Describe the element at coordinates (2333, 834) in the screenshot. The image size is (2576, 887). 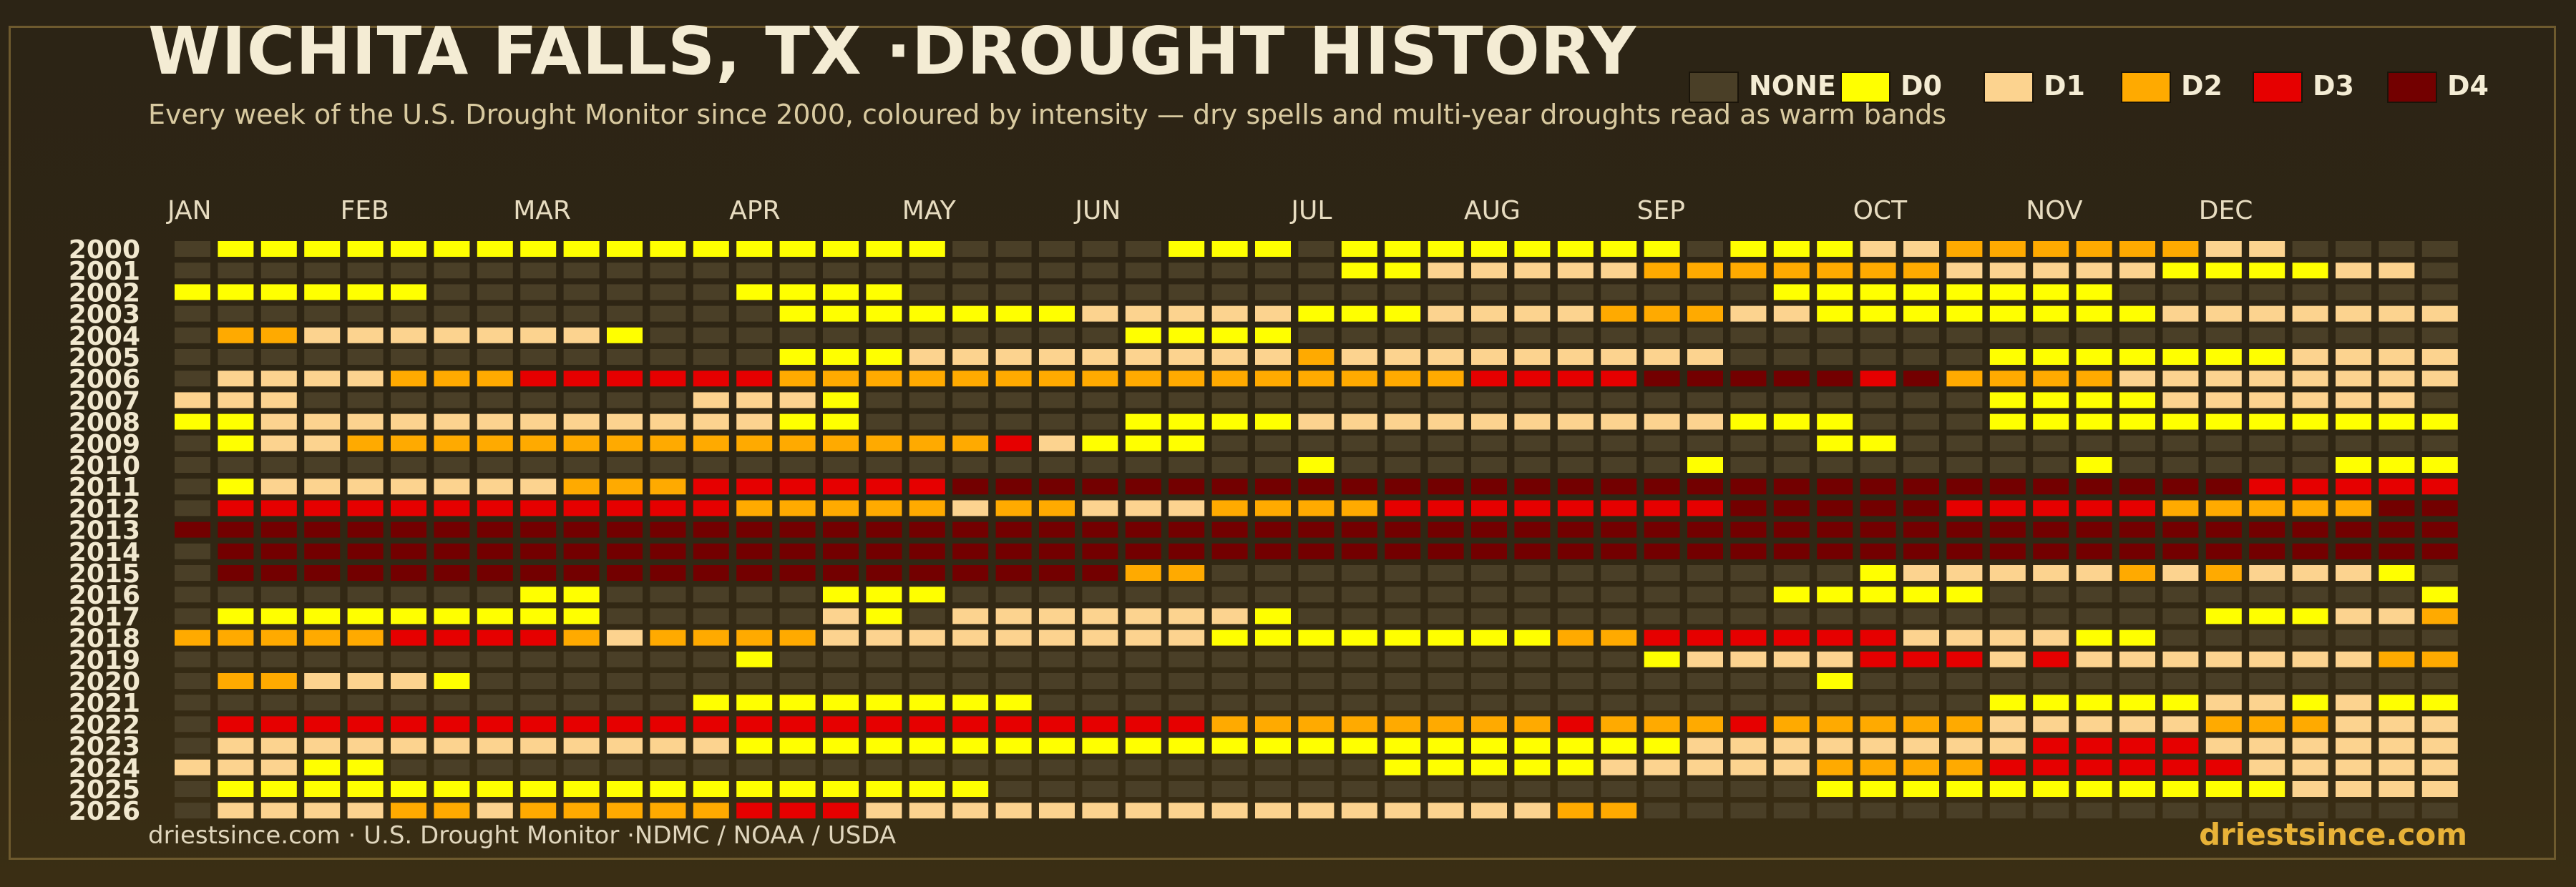
I see `brand-link: driestsince.com` at that location.